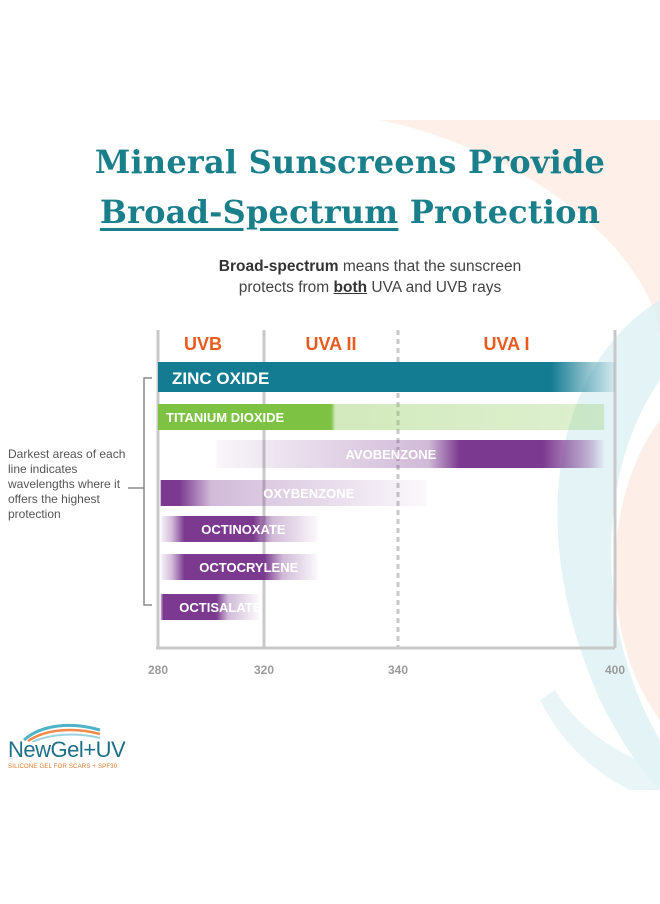  What do you see at coordinates (330, 344) in the screenshot?
I see `band-label-uva-ii: UVA II` at bounding box center [330, 344].